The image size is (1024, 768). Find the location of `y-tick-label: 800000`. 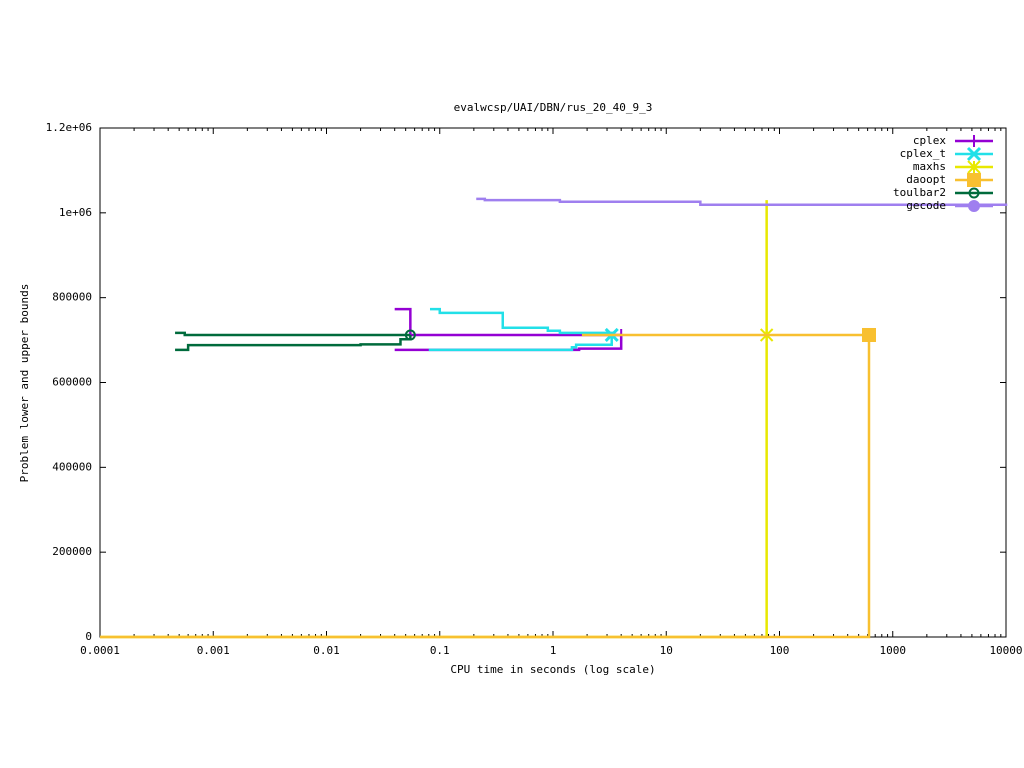

y-tick-label: 800000 is located at coordinates (72, 297).